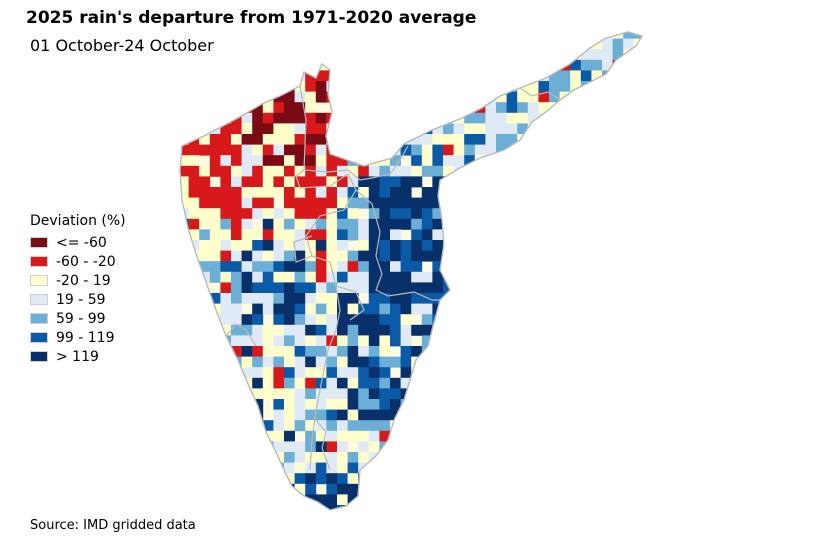 The width and height of the screenshot is (829, 540). What do you see at coordinates (39, 242) in the screenshot?
I see `legend-swatch` at bounding box center [39, 242].